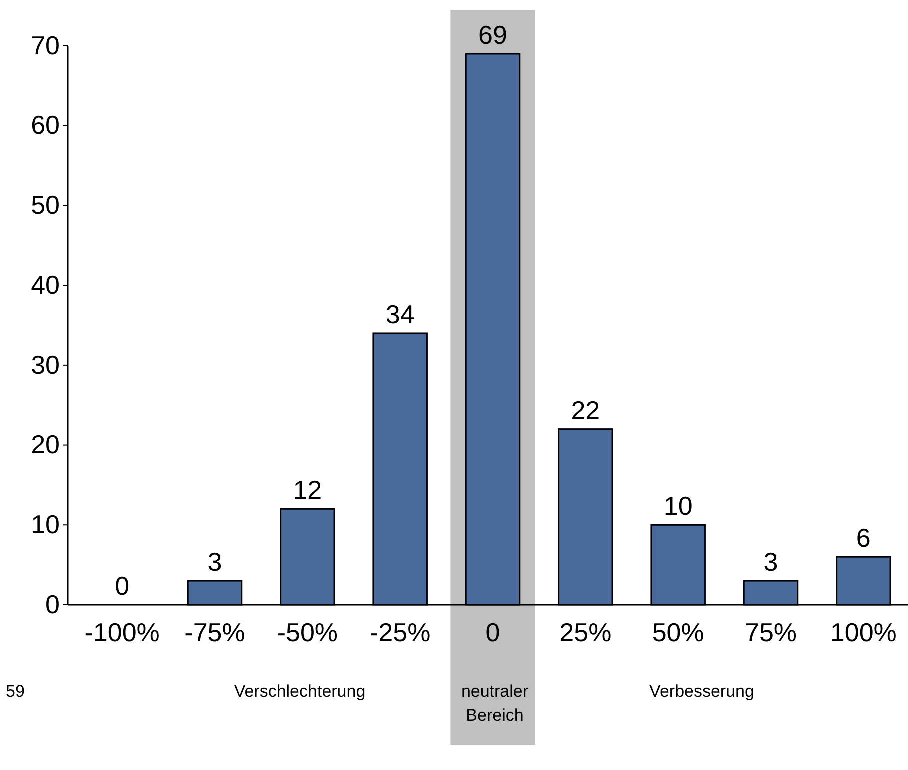  I want to click on y-tick-label: 40, so click(45, 285).